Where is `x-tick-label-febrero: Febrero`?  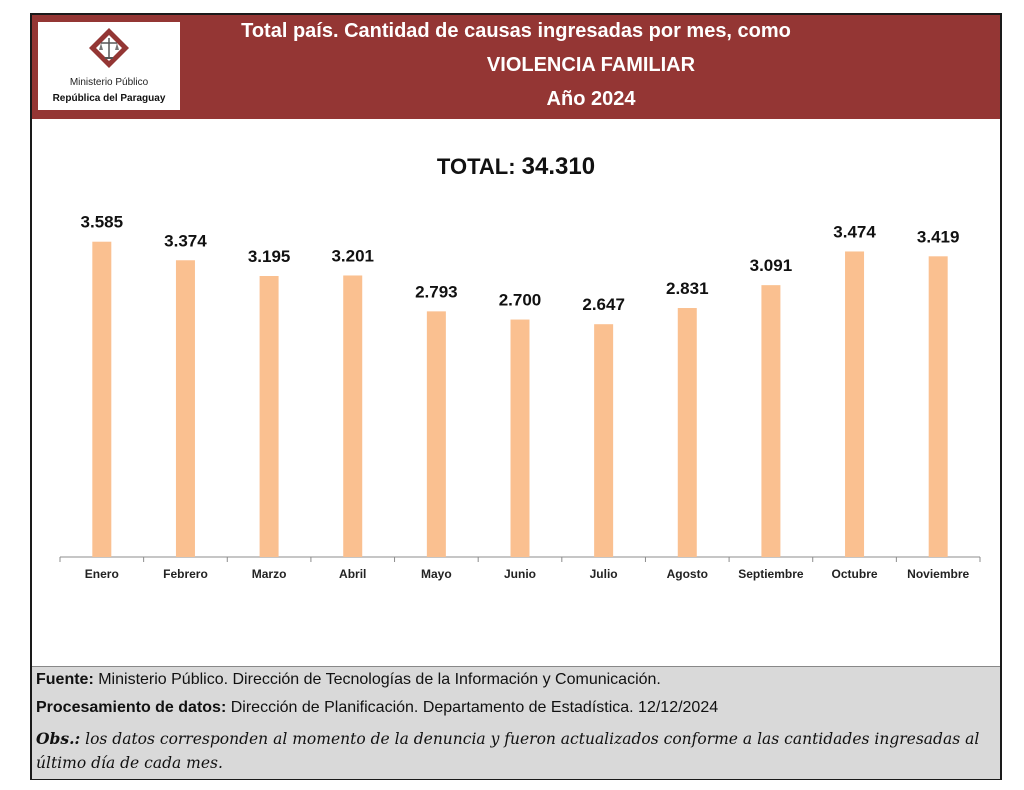 x-tick-label-febrero: Febrero is located at coordinates (185, 574).